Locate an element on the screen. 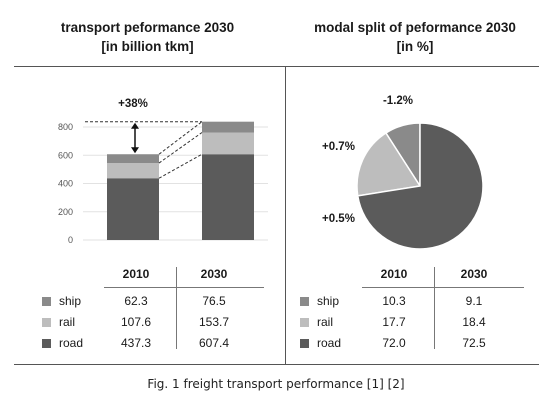  growth-arrow-head-down is located at coordinates (135, 150).